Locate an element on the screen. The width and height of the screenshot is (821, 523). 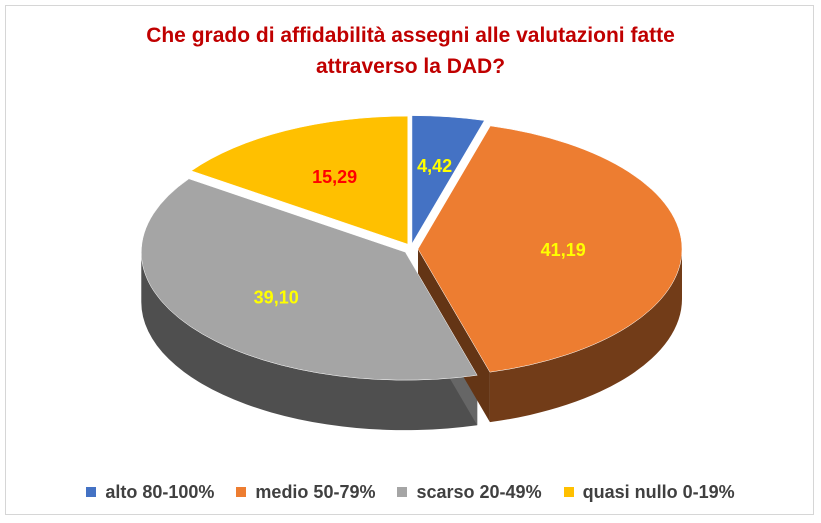
pie-side-medio is located at coordinates (585, 336).